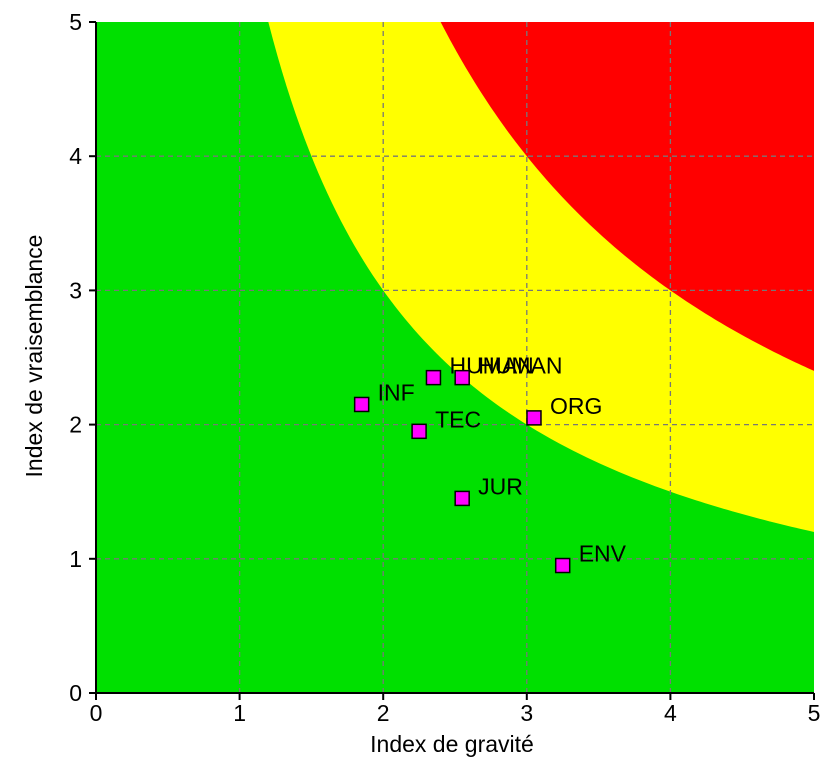  I want to click on data-point-label: ORG, so click(576, 406).